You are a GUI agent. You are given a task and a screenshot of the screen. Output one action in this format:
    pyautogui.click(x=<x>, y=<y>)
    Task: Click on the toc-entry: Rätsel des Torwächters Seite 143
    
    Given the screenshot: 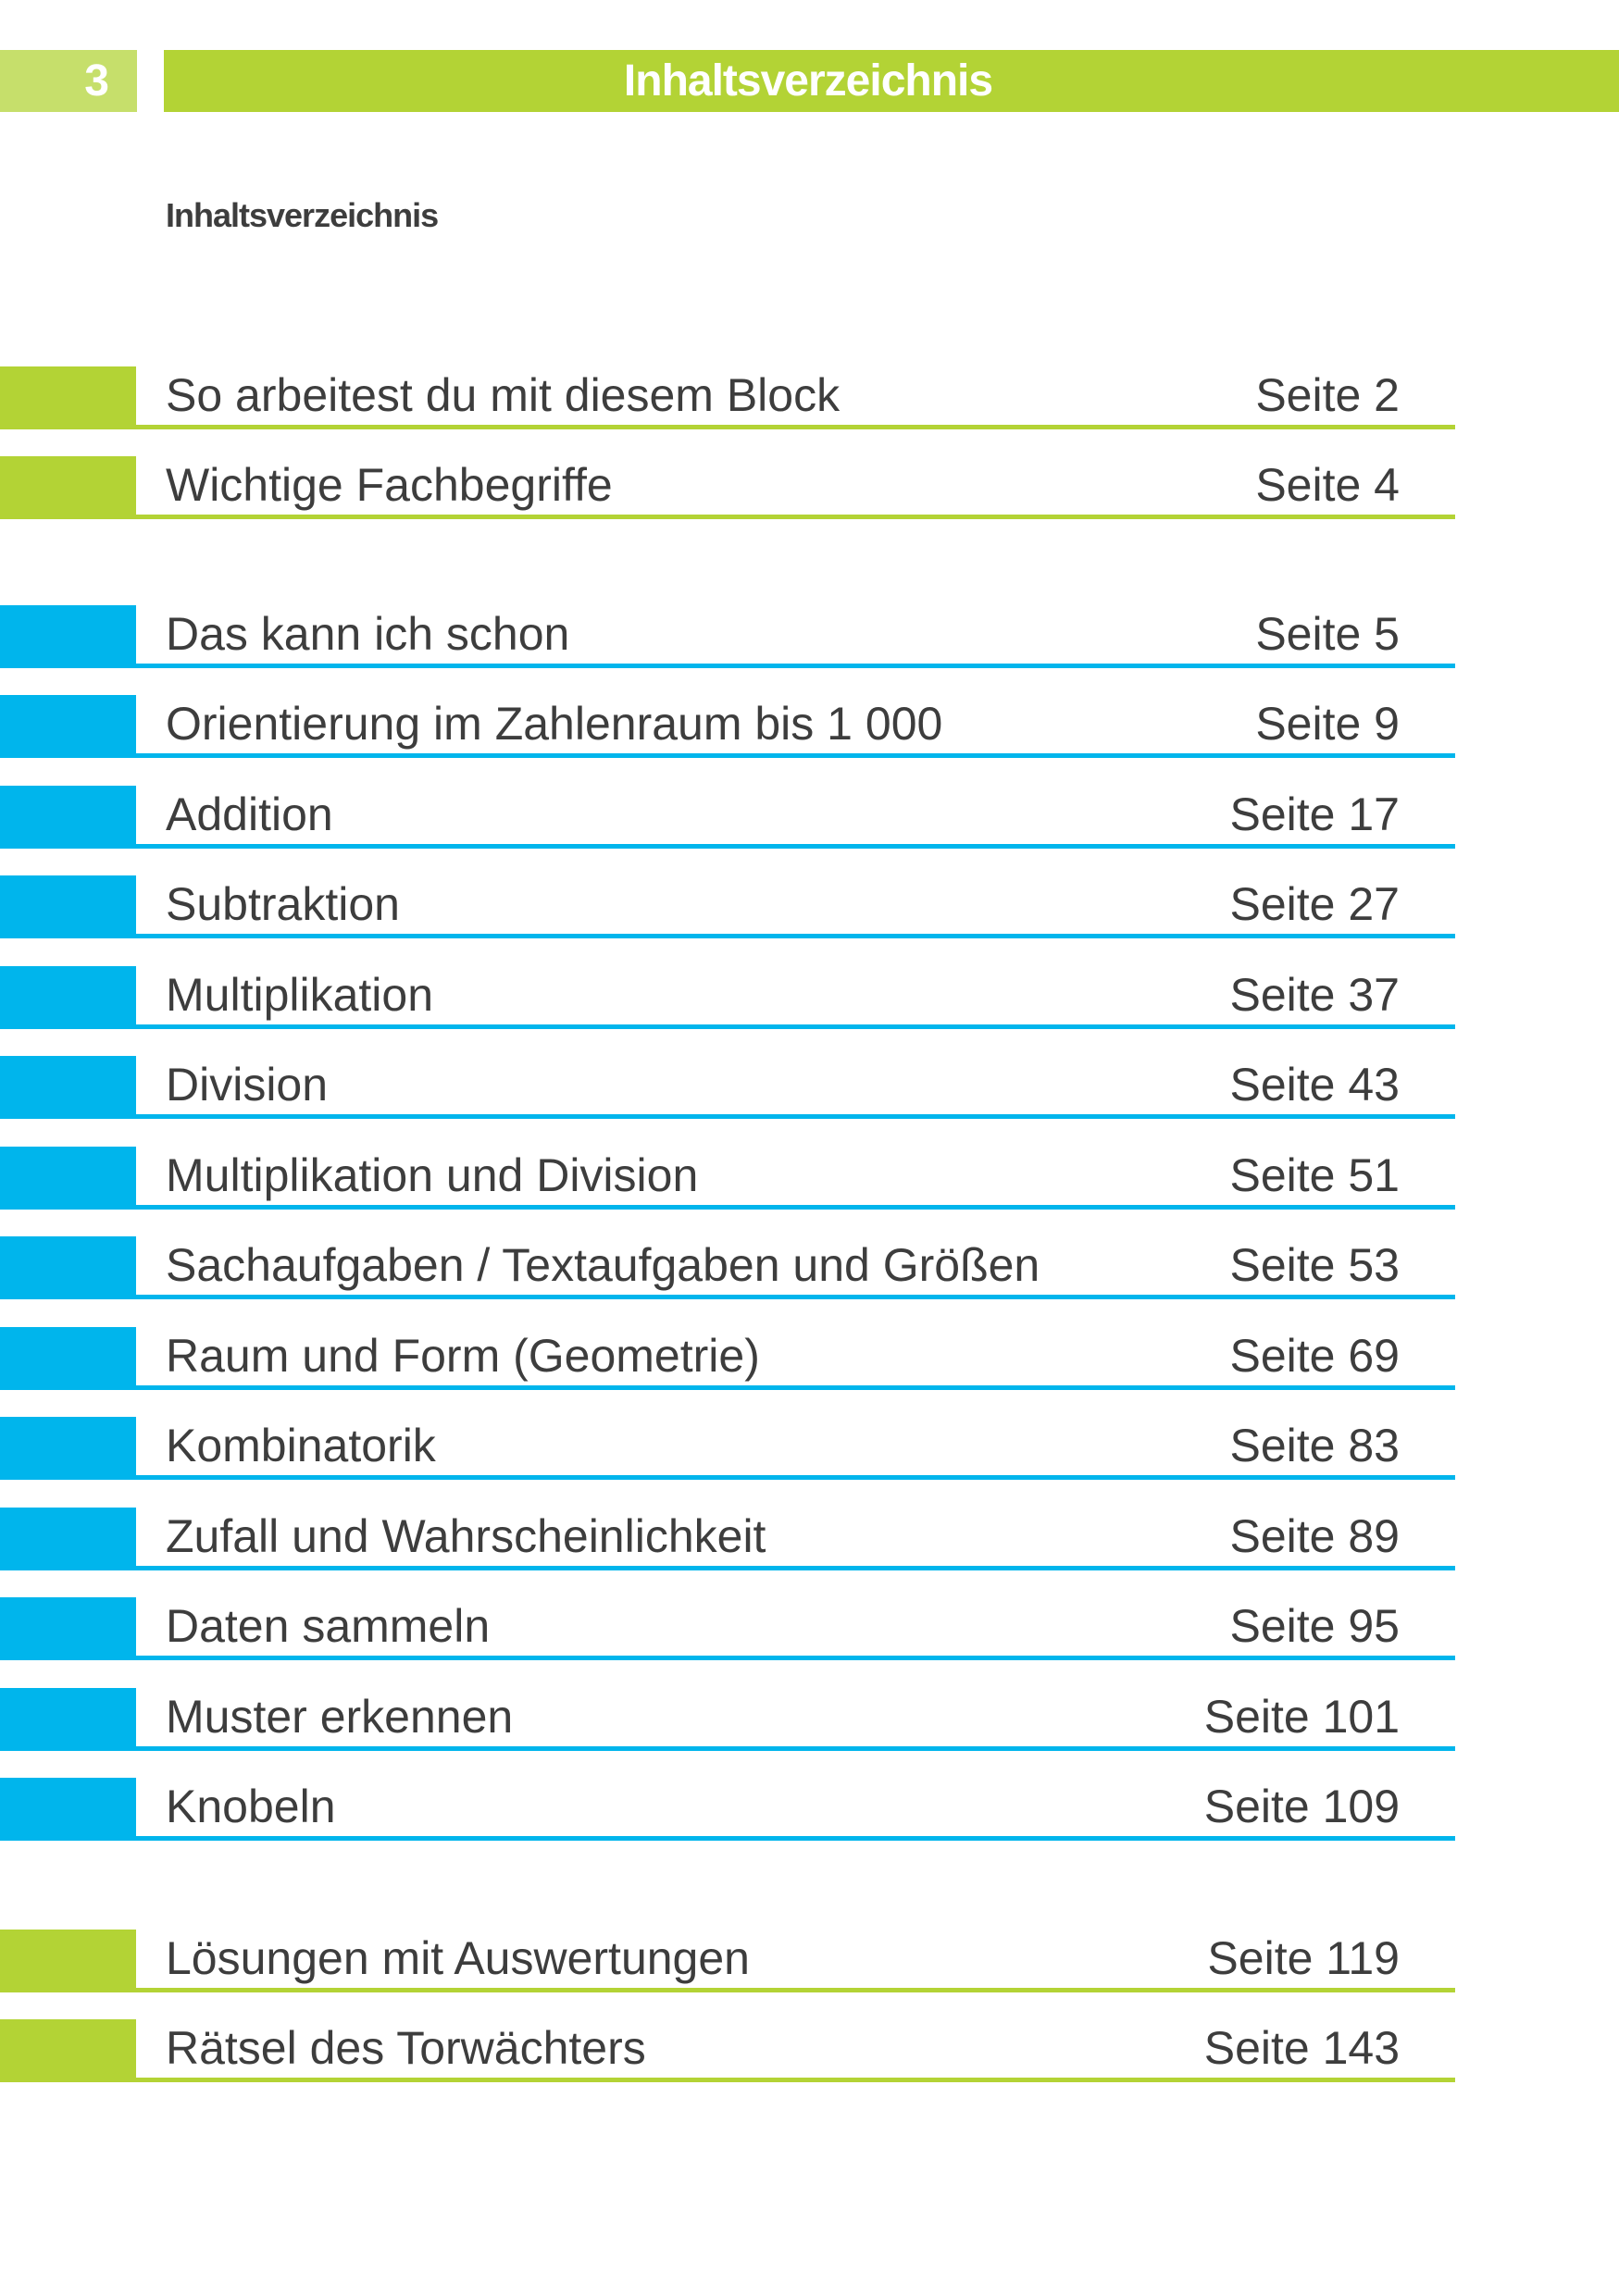 What is the action you would take?
    pyautogui.click(x=728, y=2051)
    